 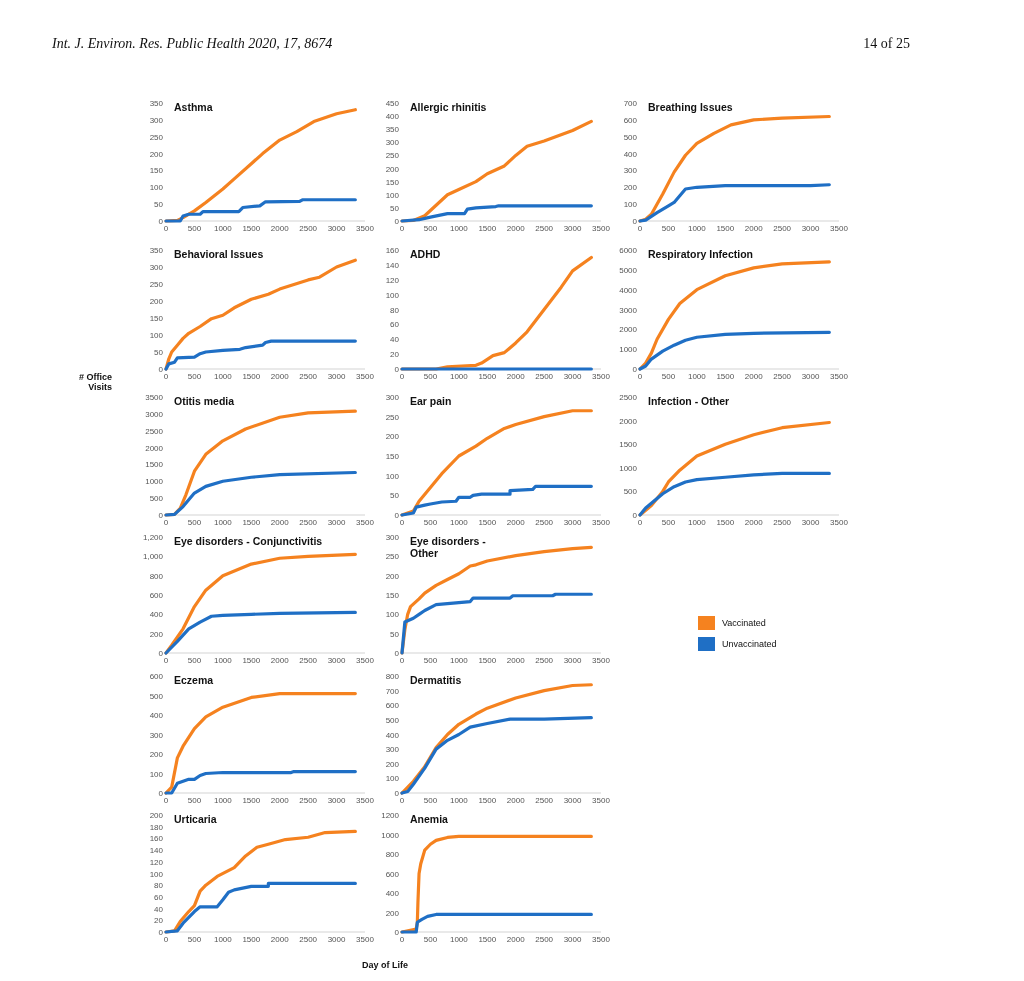 I want to click on y-tick-label: 50, so click(x=159, y=205).